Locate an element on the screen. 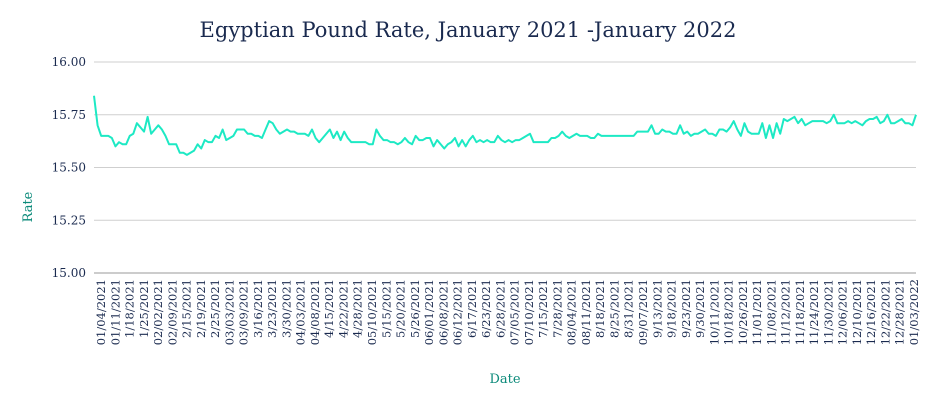 The image size is (936, 406). series-layer is located at coordinates (505, 125).